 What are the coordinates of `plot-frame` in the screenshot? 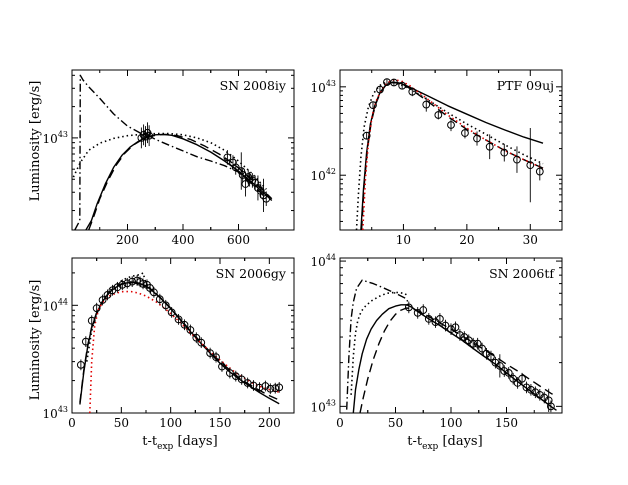 It's located at (451, 150).